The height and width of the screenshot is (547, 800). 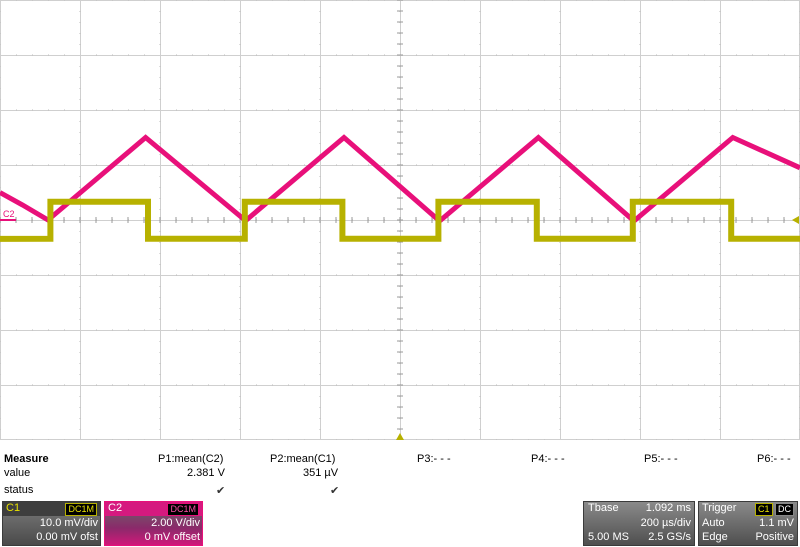 What do you see at coordinates (748, 523) in the screenshot?
I see `trigger-descriptor: Trigger C1 DC Auto 1.1 mV Edge Positive` at bounding box center [748, 523].